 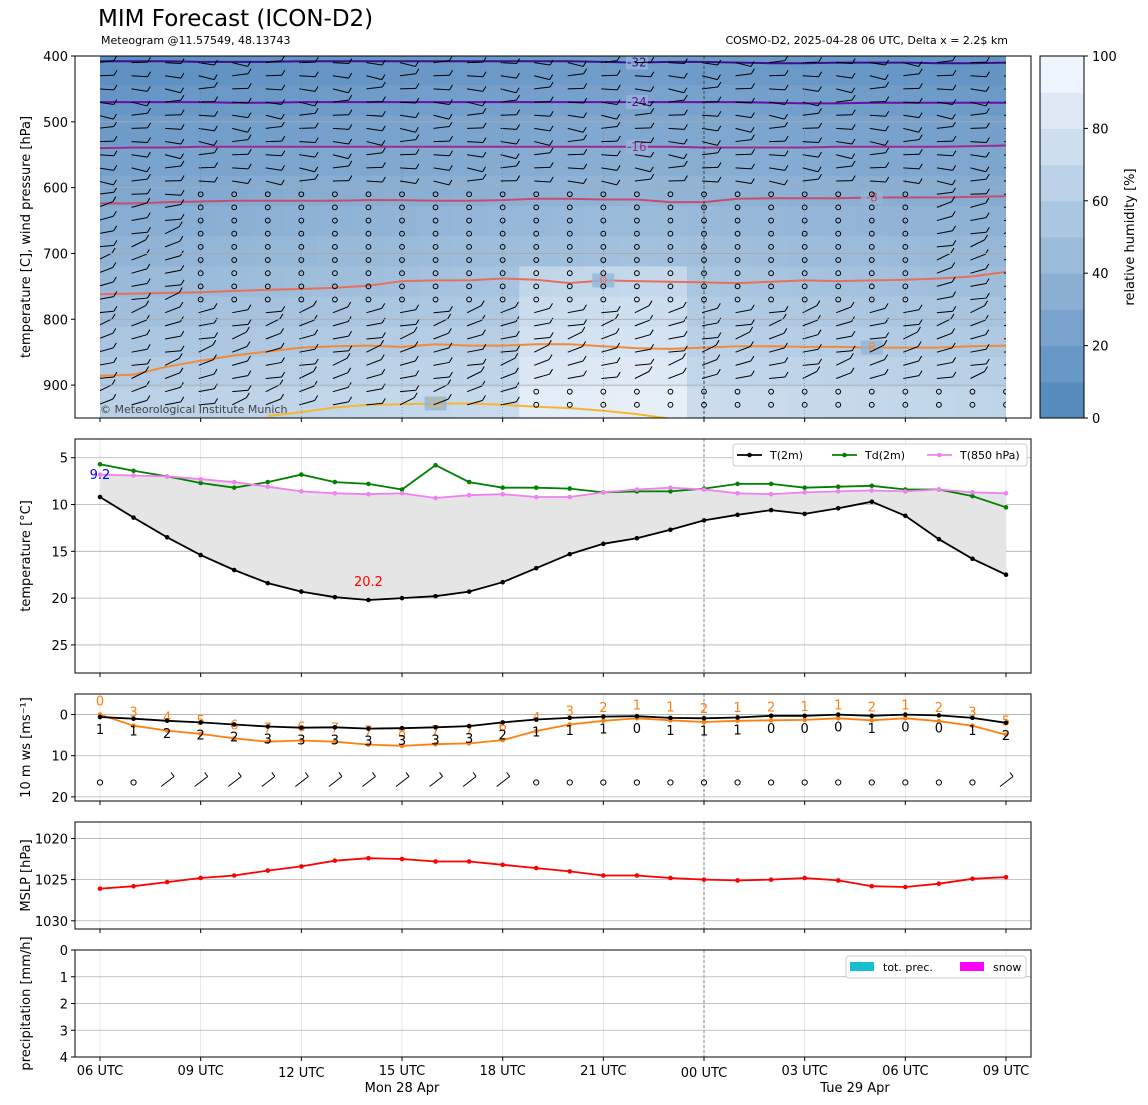 I want to click on temp-ylabel: temperature [°C], so click(x=26, y=556).